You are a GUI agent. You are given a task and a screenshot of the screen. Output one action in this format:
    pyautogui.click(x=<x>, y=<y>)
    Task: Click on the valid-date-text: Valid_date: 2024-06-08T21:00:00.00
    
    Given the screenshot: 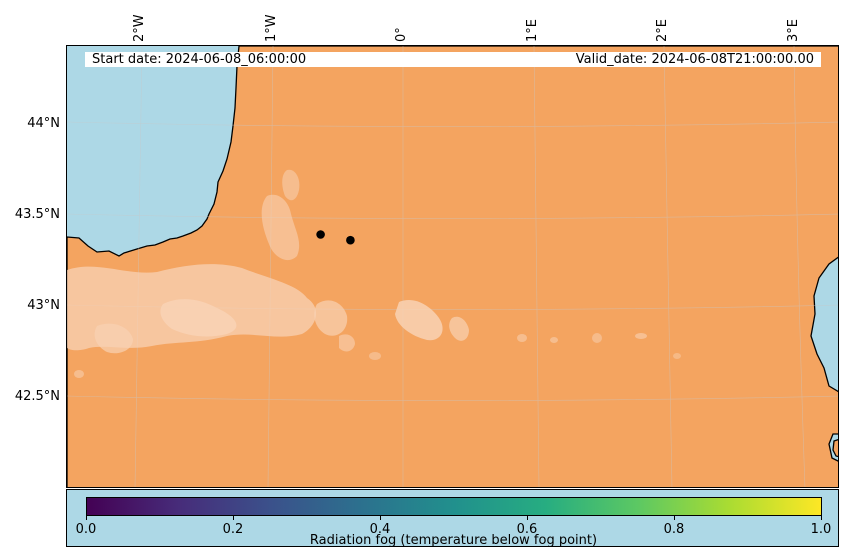 What is the action you would take?
    pyautogui.click(x=694, y=59)
    